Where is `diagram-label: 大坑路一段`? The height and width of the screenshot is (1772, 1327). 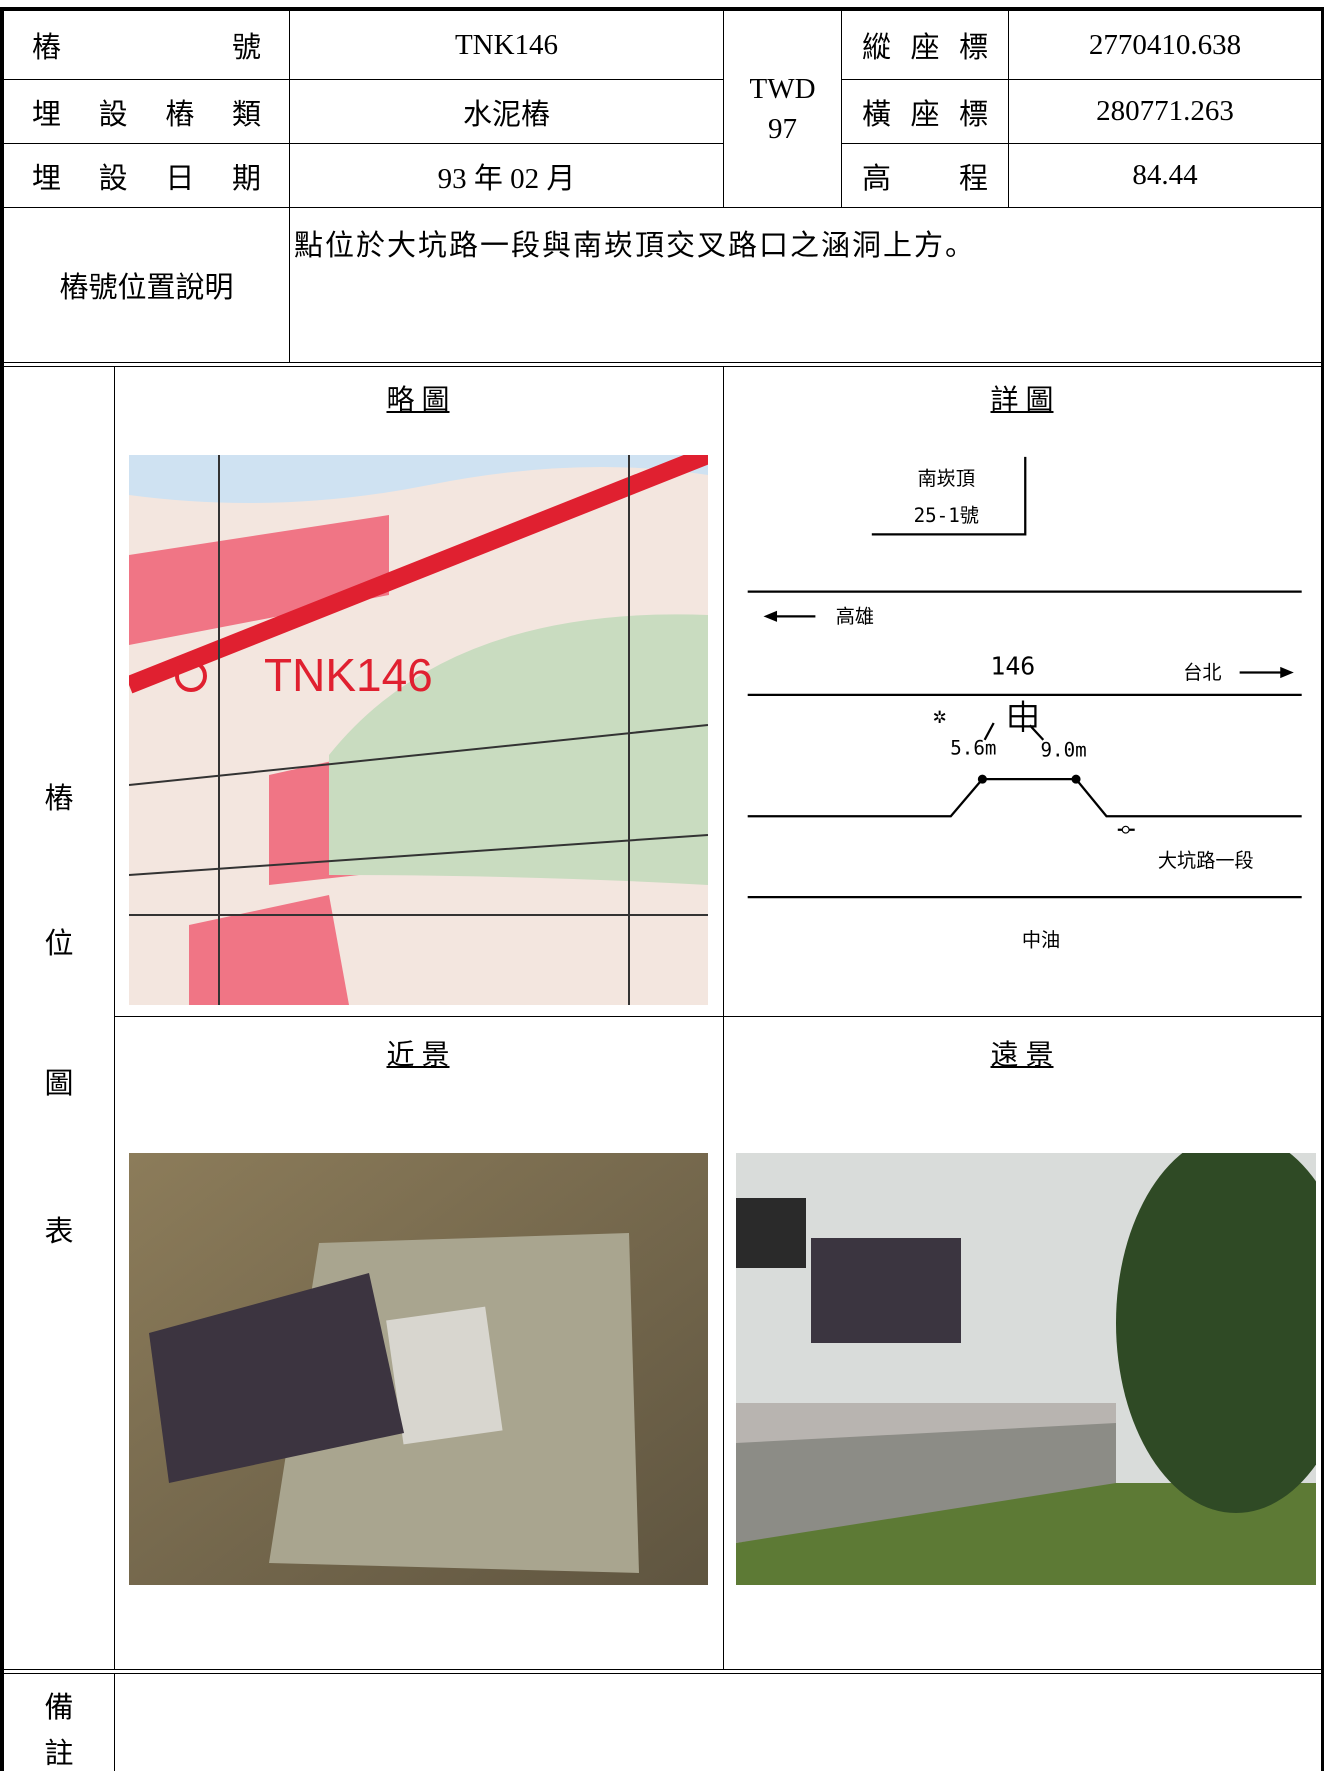 diagram-label: 大坑路一段 is located at coordinates (1206, 860).